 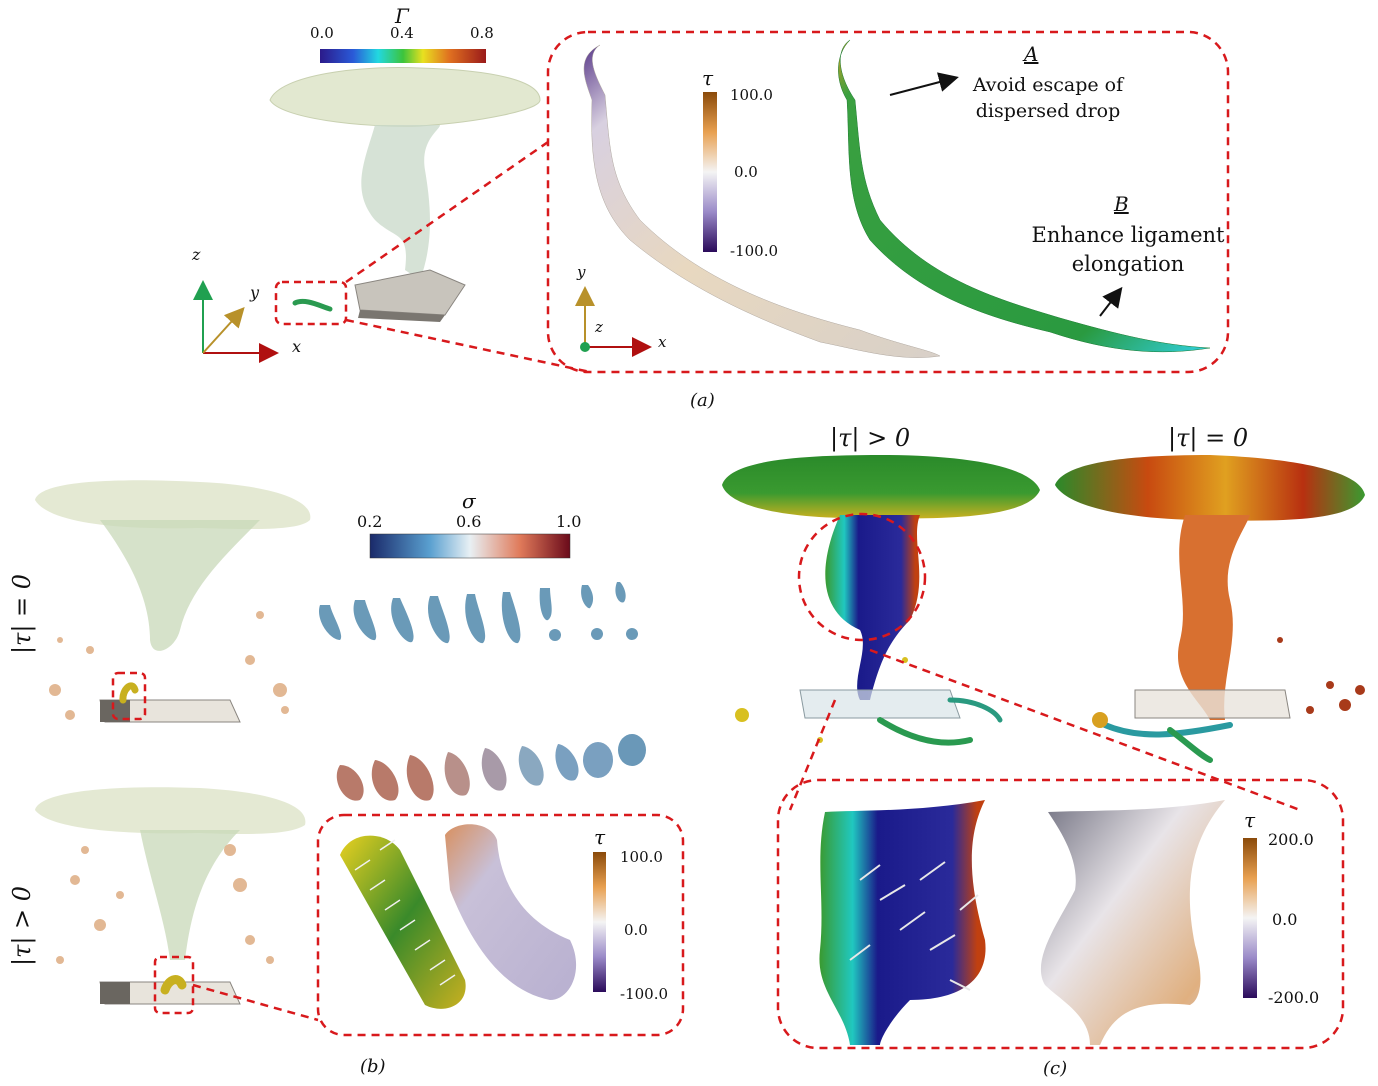 I want to click on panel-c-right-title: |τ| = 0, so click(x=1208, y=438).